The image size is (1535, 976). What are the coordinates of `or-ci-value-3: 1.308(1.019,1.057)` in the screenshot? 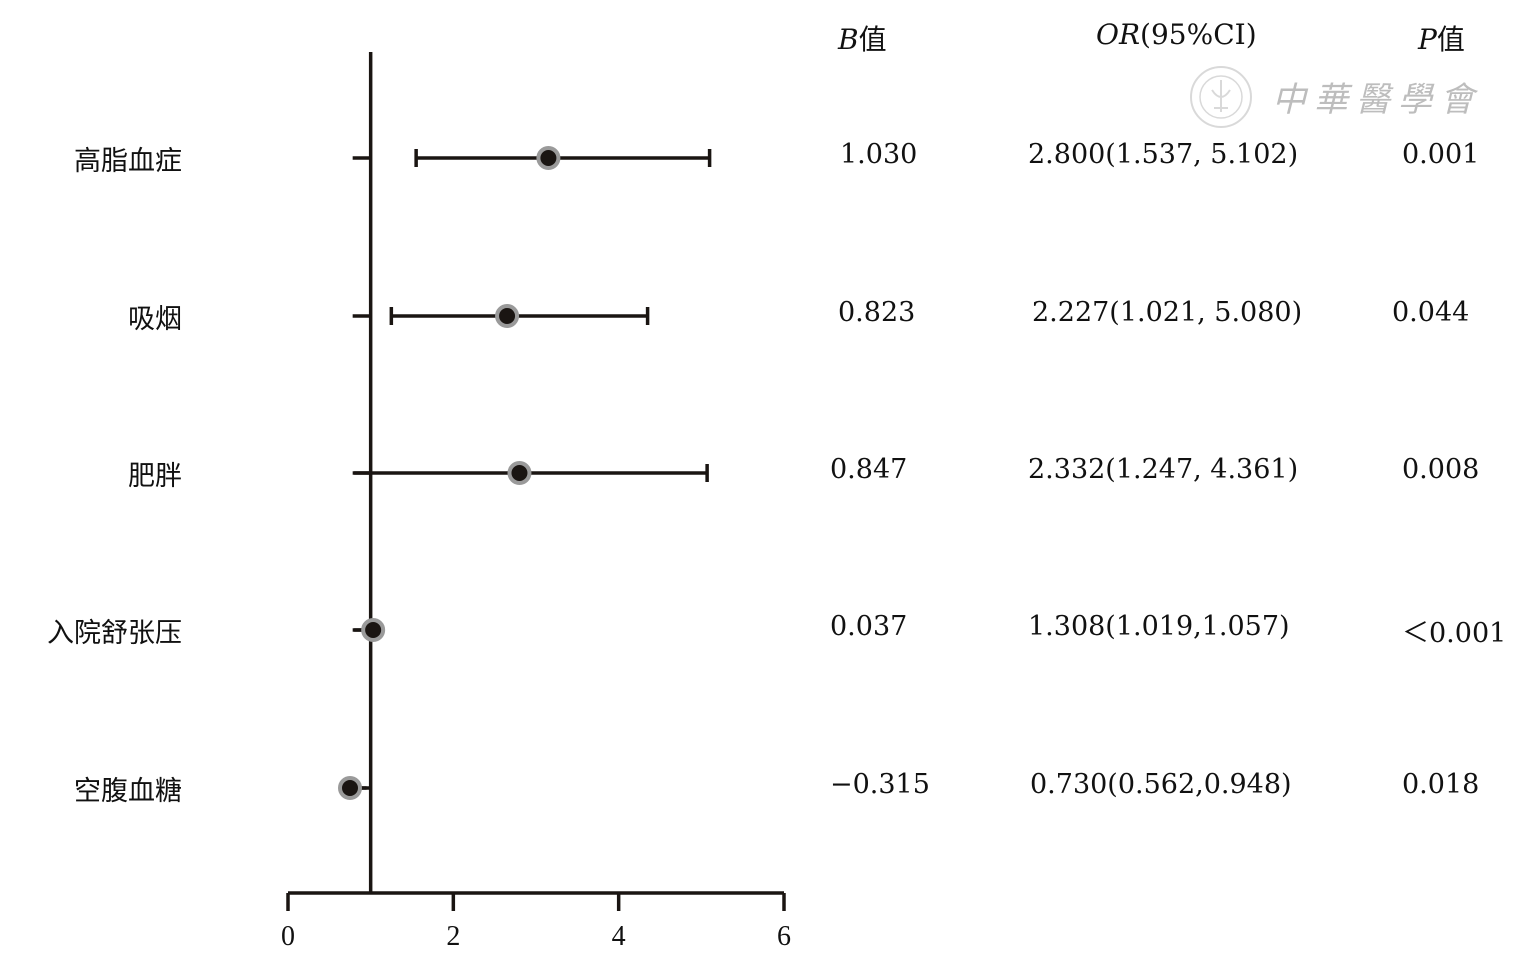 It's located at (1159, 626).